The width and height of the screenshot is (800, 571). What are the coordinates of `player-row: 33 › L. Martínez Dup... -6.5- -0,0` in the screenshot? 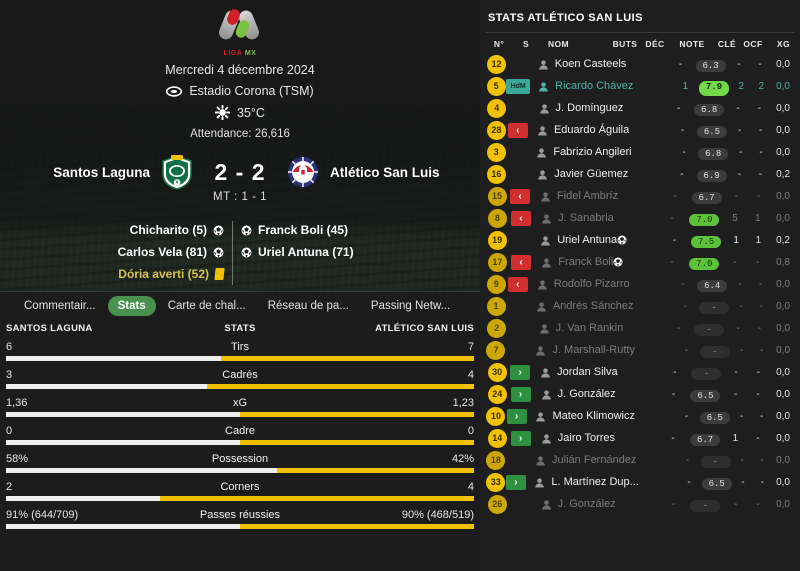 It's located at (640, 482).